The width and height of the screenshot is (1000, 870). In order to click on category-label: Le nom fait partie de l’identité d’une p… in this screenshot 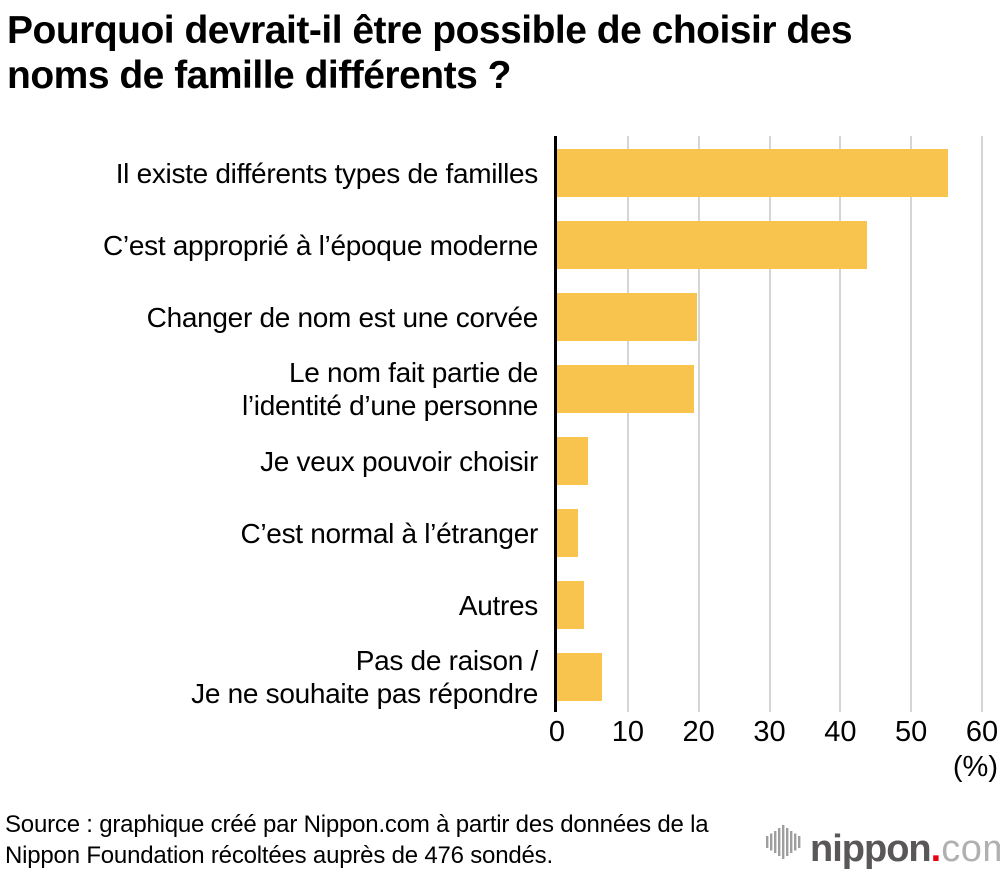, I will do `click(269, 389)`.